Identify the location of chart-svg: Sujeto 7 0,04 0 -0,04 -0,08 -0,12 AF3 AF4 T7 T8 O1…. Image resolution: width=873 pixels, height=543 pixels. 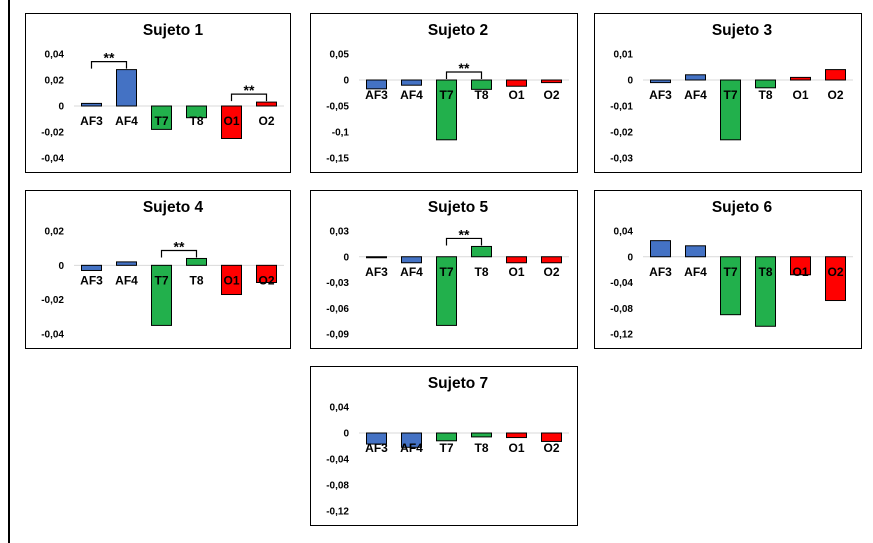
(447, 446).